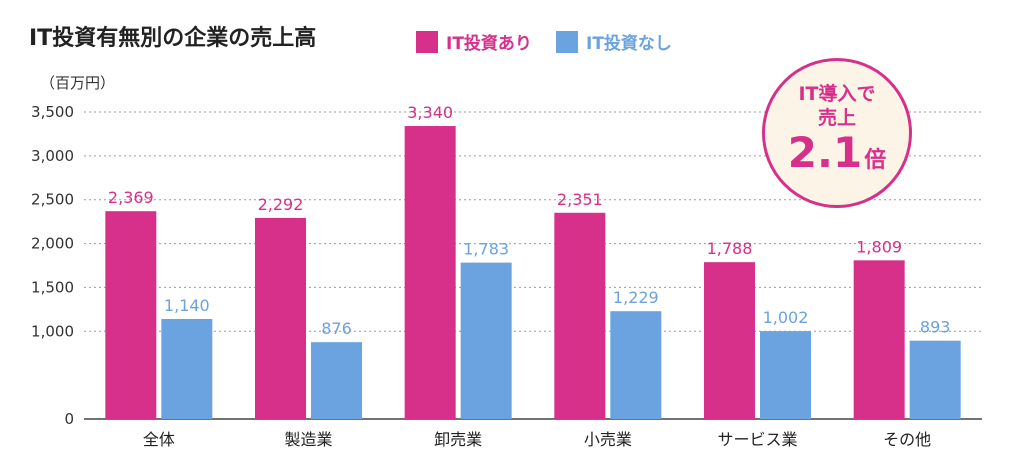 The image size is (1024, 465). Describe the element at coordinates (837, 94) in the screenshot. I see `badge-line-1: IT導入で` at that location.